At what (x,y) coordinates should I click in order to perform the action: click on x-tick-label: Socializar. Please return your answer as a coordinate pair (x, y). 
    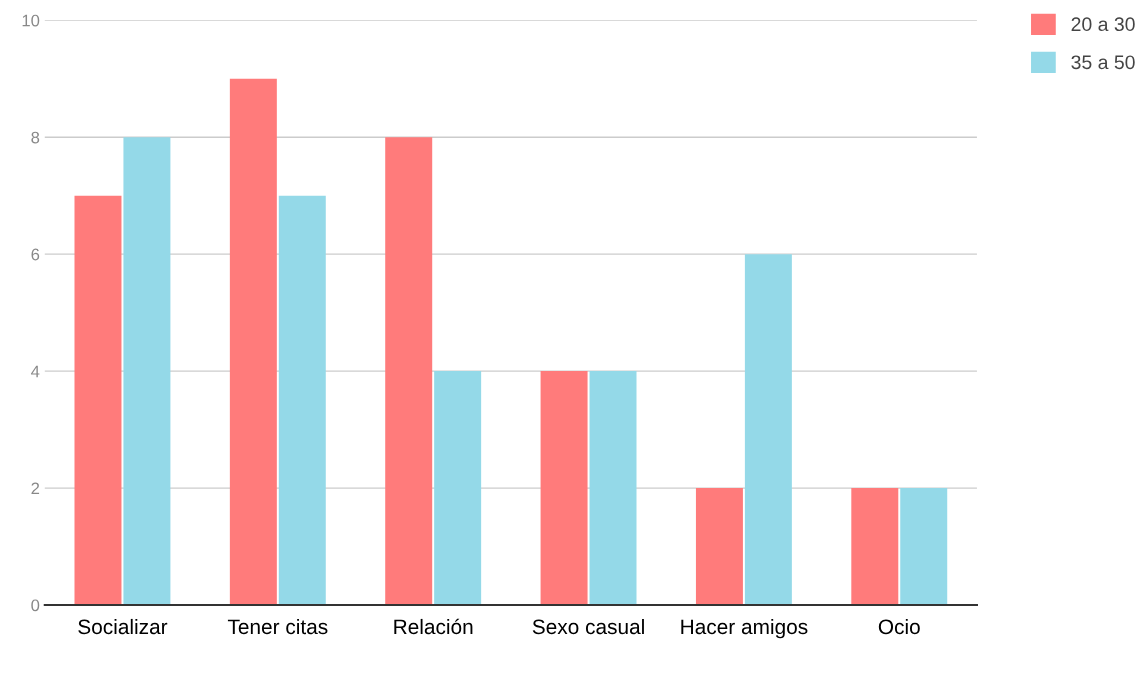
    Looking at the image, I should click on (123, 626).